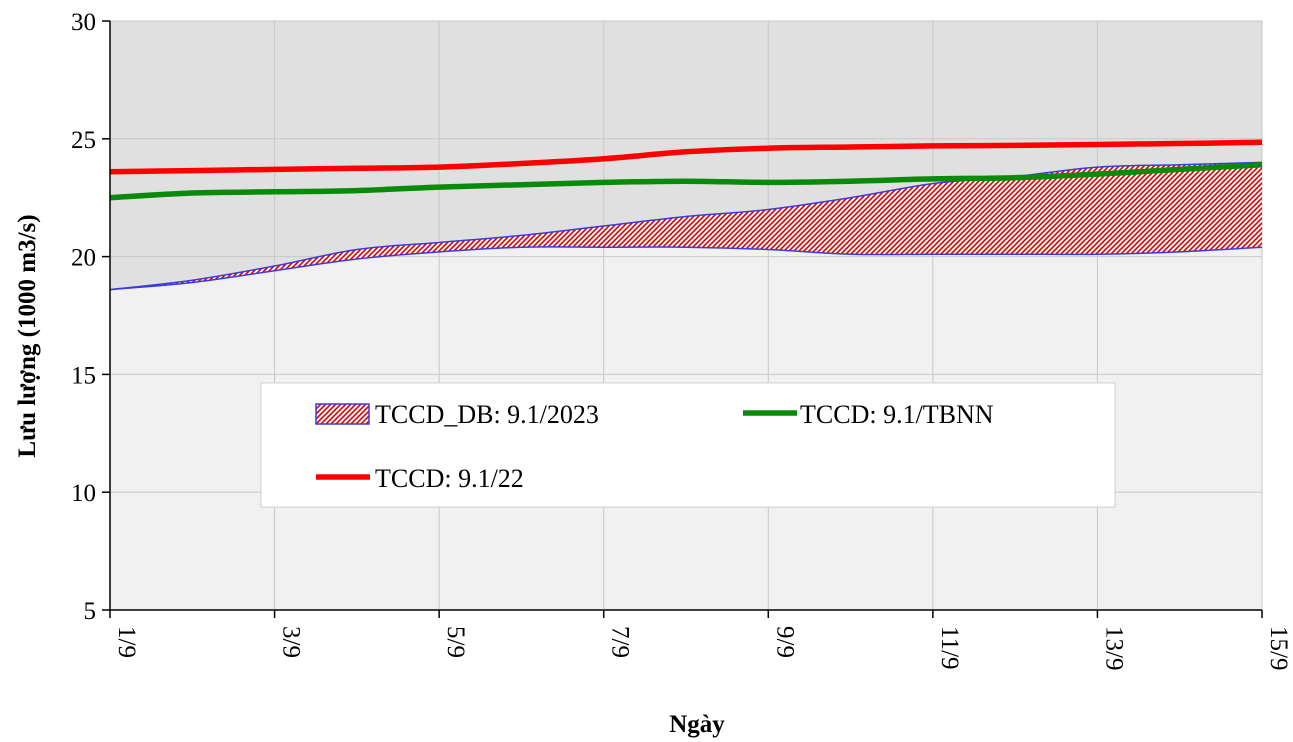 This screenshot has height=742, width=1293. What do you see at coordinates (342, 414) in the screenshot?
I see `legend-swatch-band` at bounding box center [342, 414].